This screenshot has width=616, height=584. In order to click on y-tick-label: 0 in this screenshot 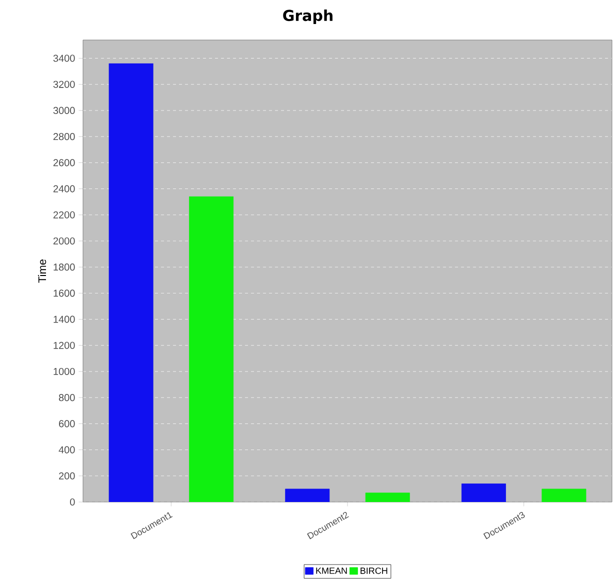, I will do `click(72, 502)`.